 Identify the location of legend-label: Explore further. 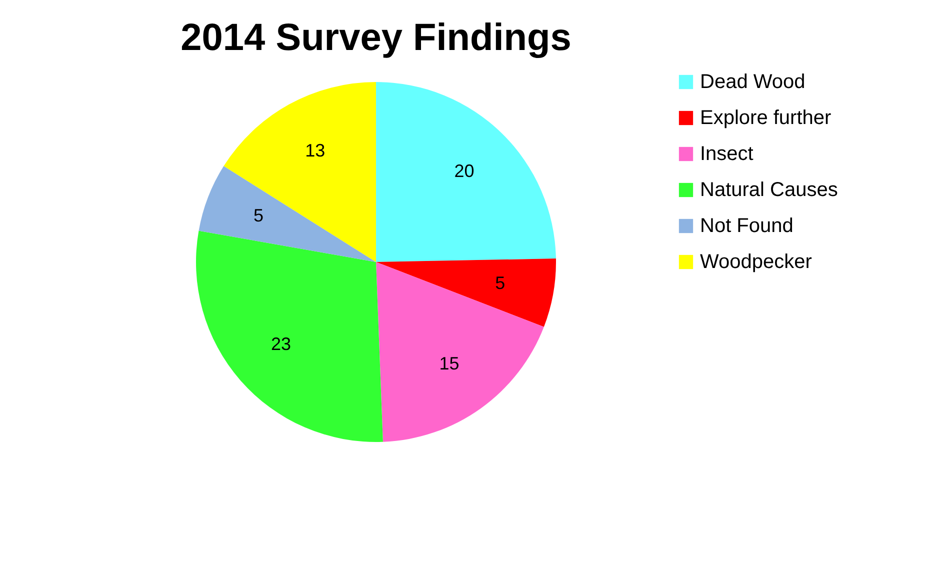
(766, 118).